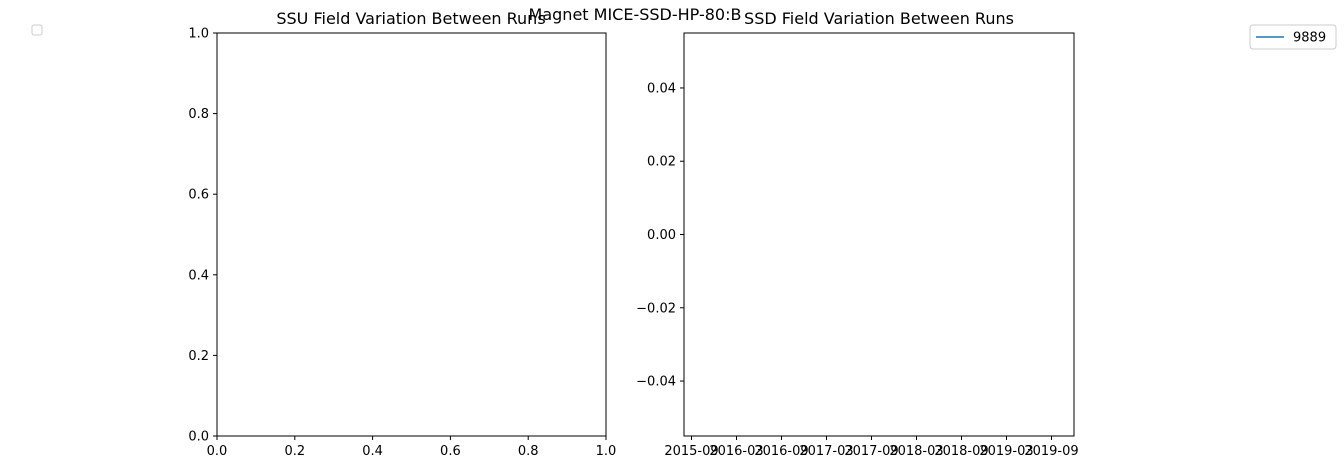 The width and height of the screenshot is (1344, 470). I want to click on y-tick-label: 0.0, so click(198, 437).